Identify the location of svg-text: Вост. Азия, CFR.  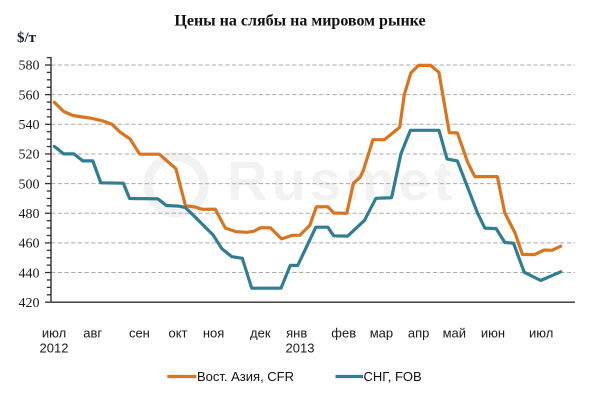
(245, 376).